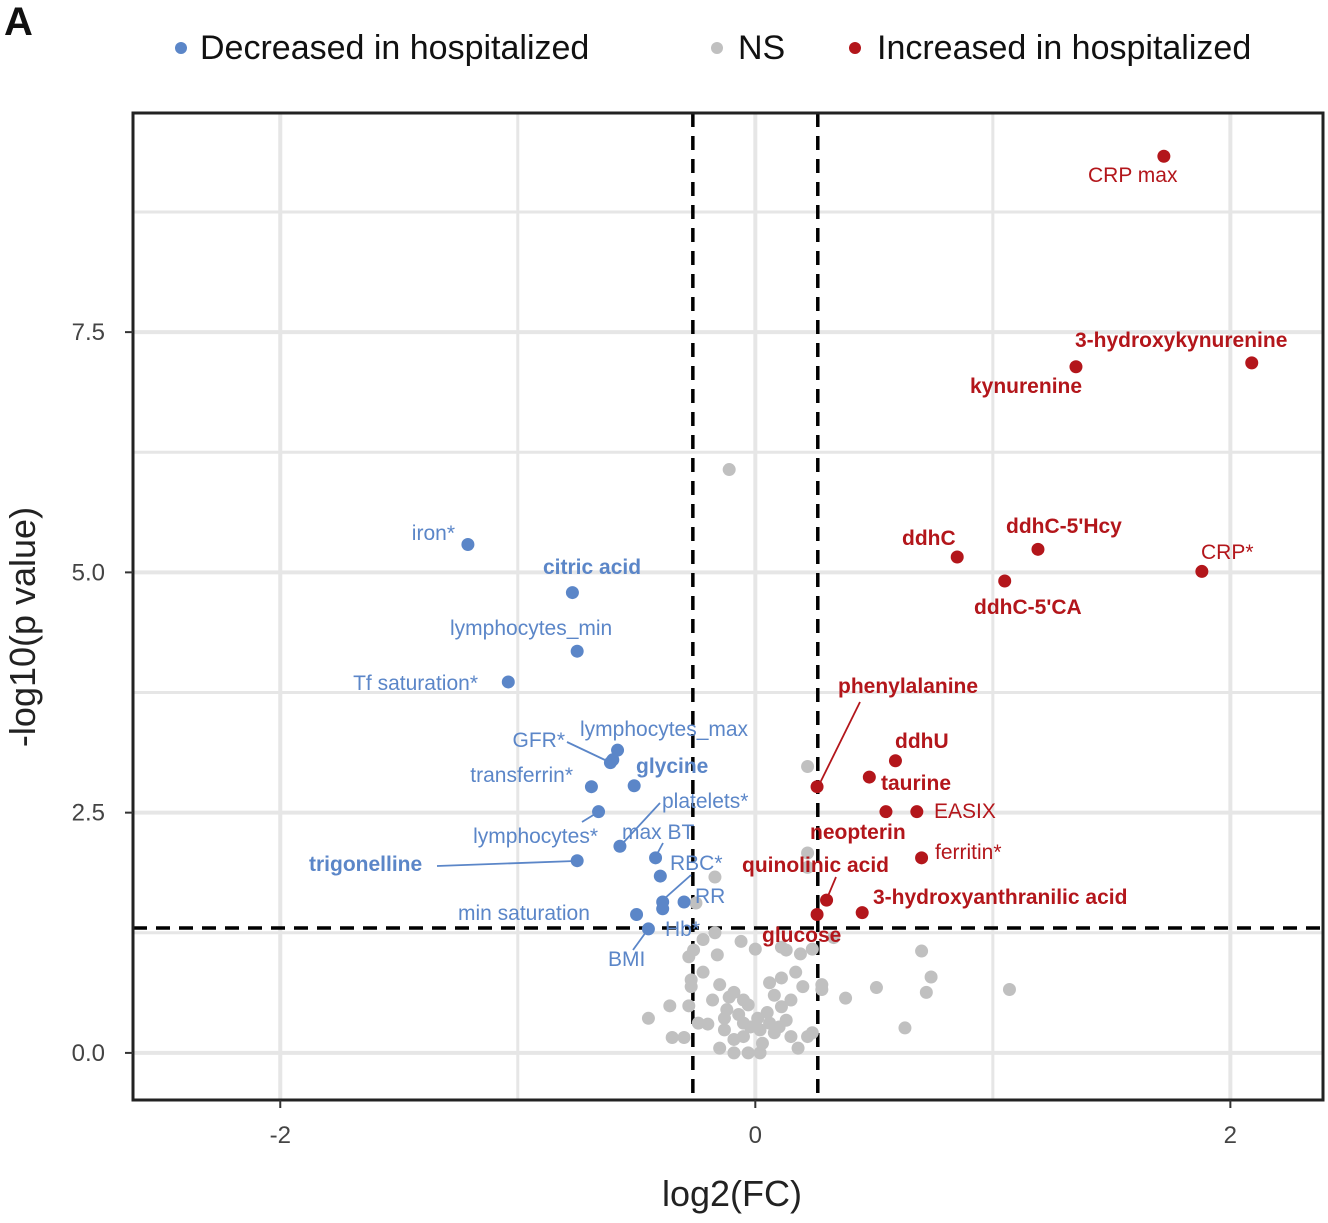  I want to click on point-label: neopterin, so click(858, 832).